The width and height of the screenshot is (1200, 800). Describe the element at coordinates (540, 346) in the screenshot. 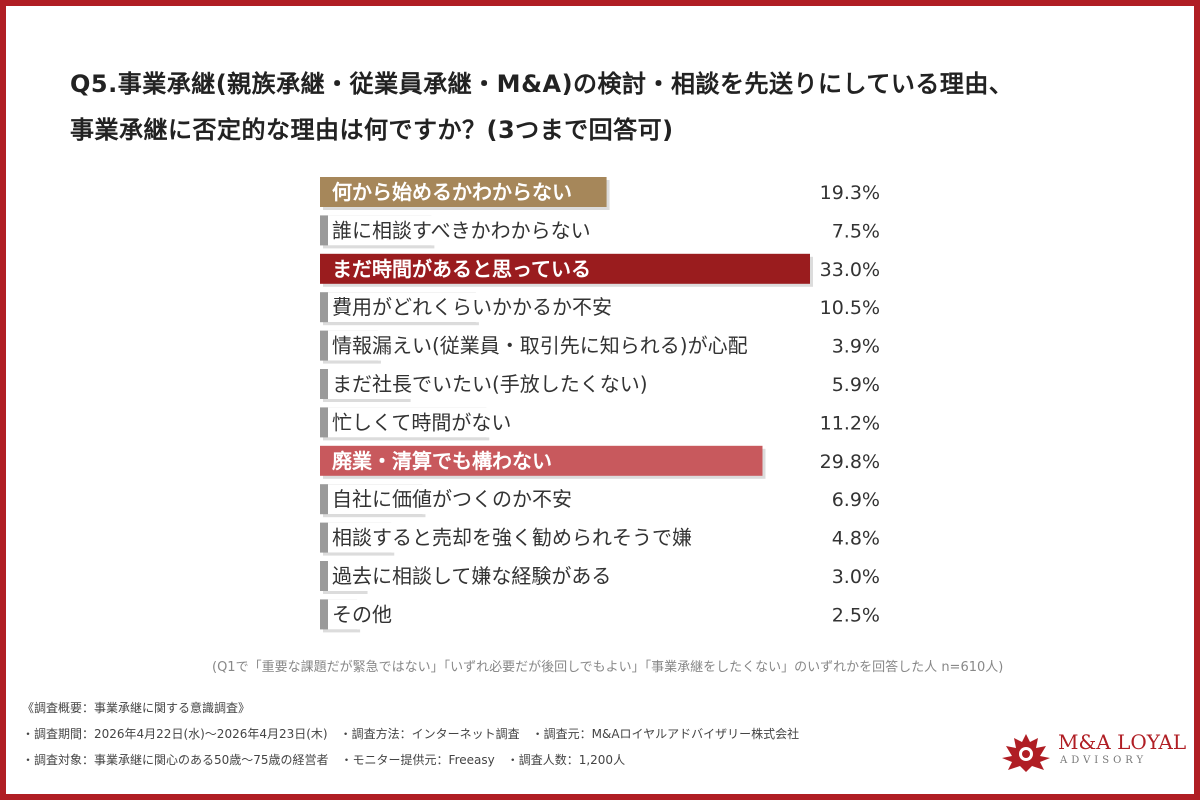

I see `category-label: 情報漏えい(従業員・取引先に知られる)が心配` at that location.